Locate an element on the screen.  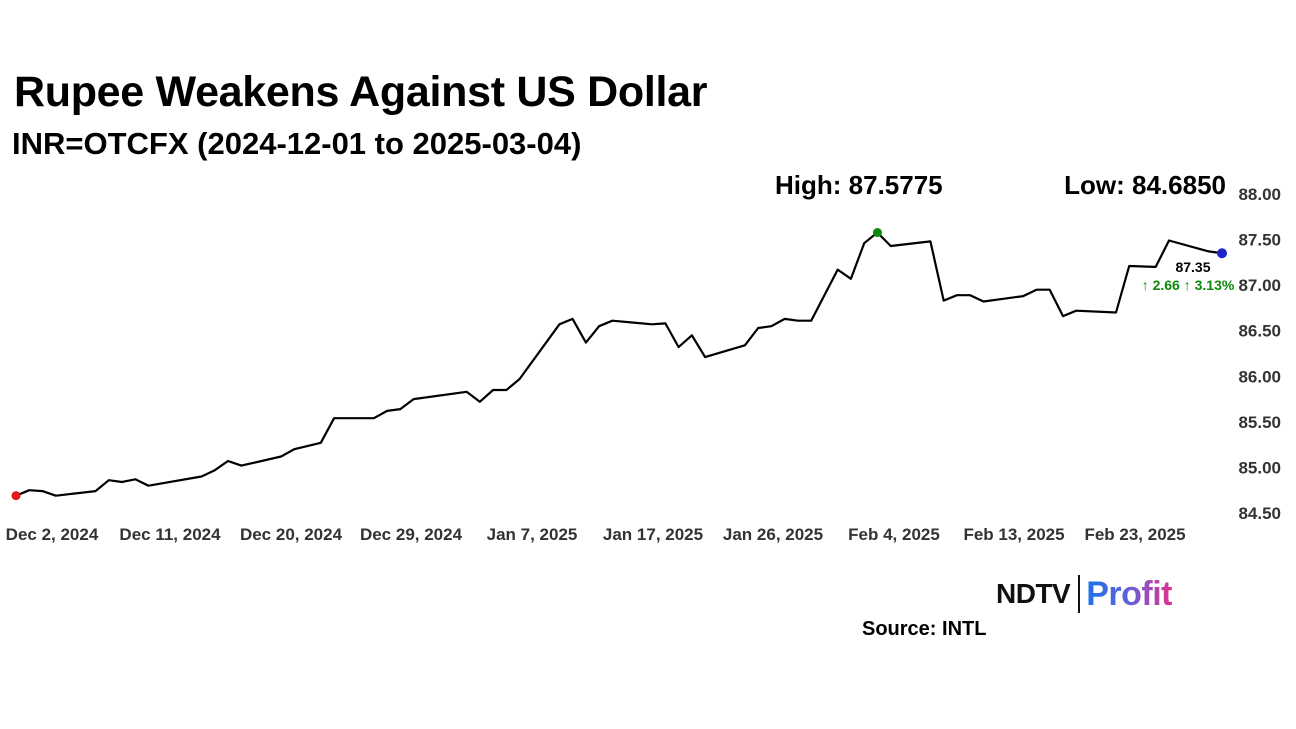
y-tick-label: 87.50 is located at coordinates (1259, 240).